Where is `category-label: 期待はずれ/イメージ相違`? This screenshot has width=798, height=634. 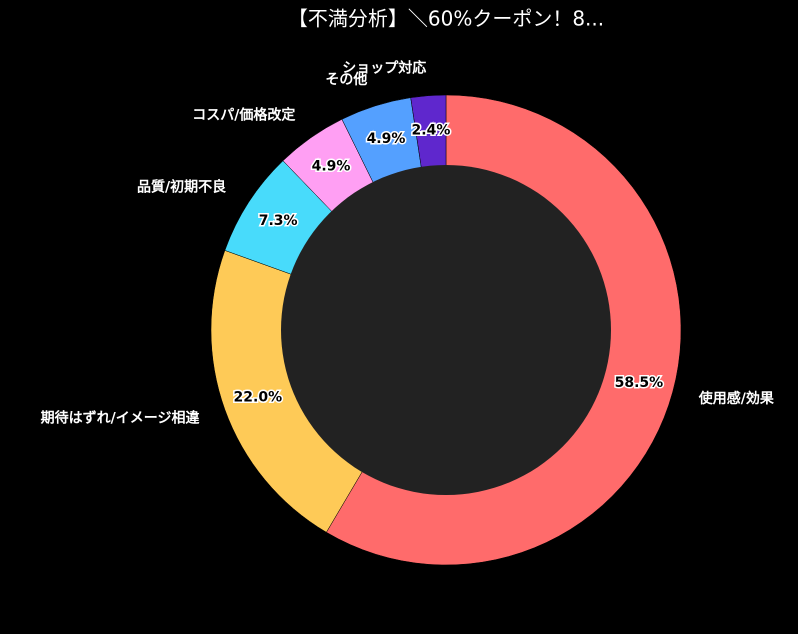 category-label: 期待はずれ/イメージ相違 is located at coordinates (120, 418).